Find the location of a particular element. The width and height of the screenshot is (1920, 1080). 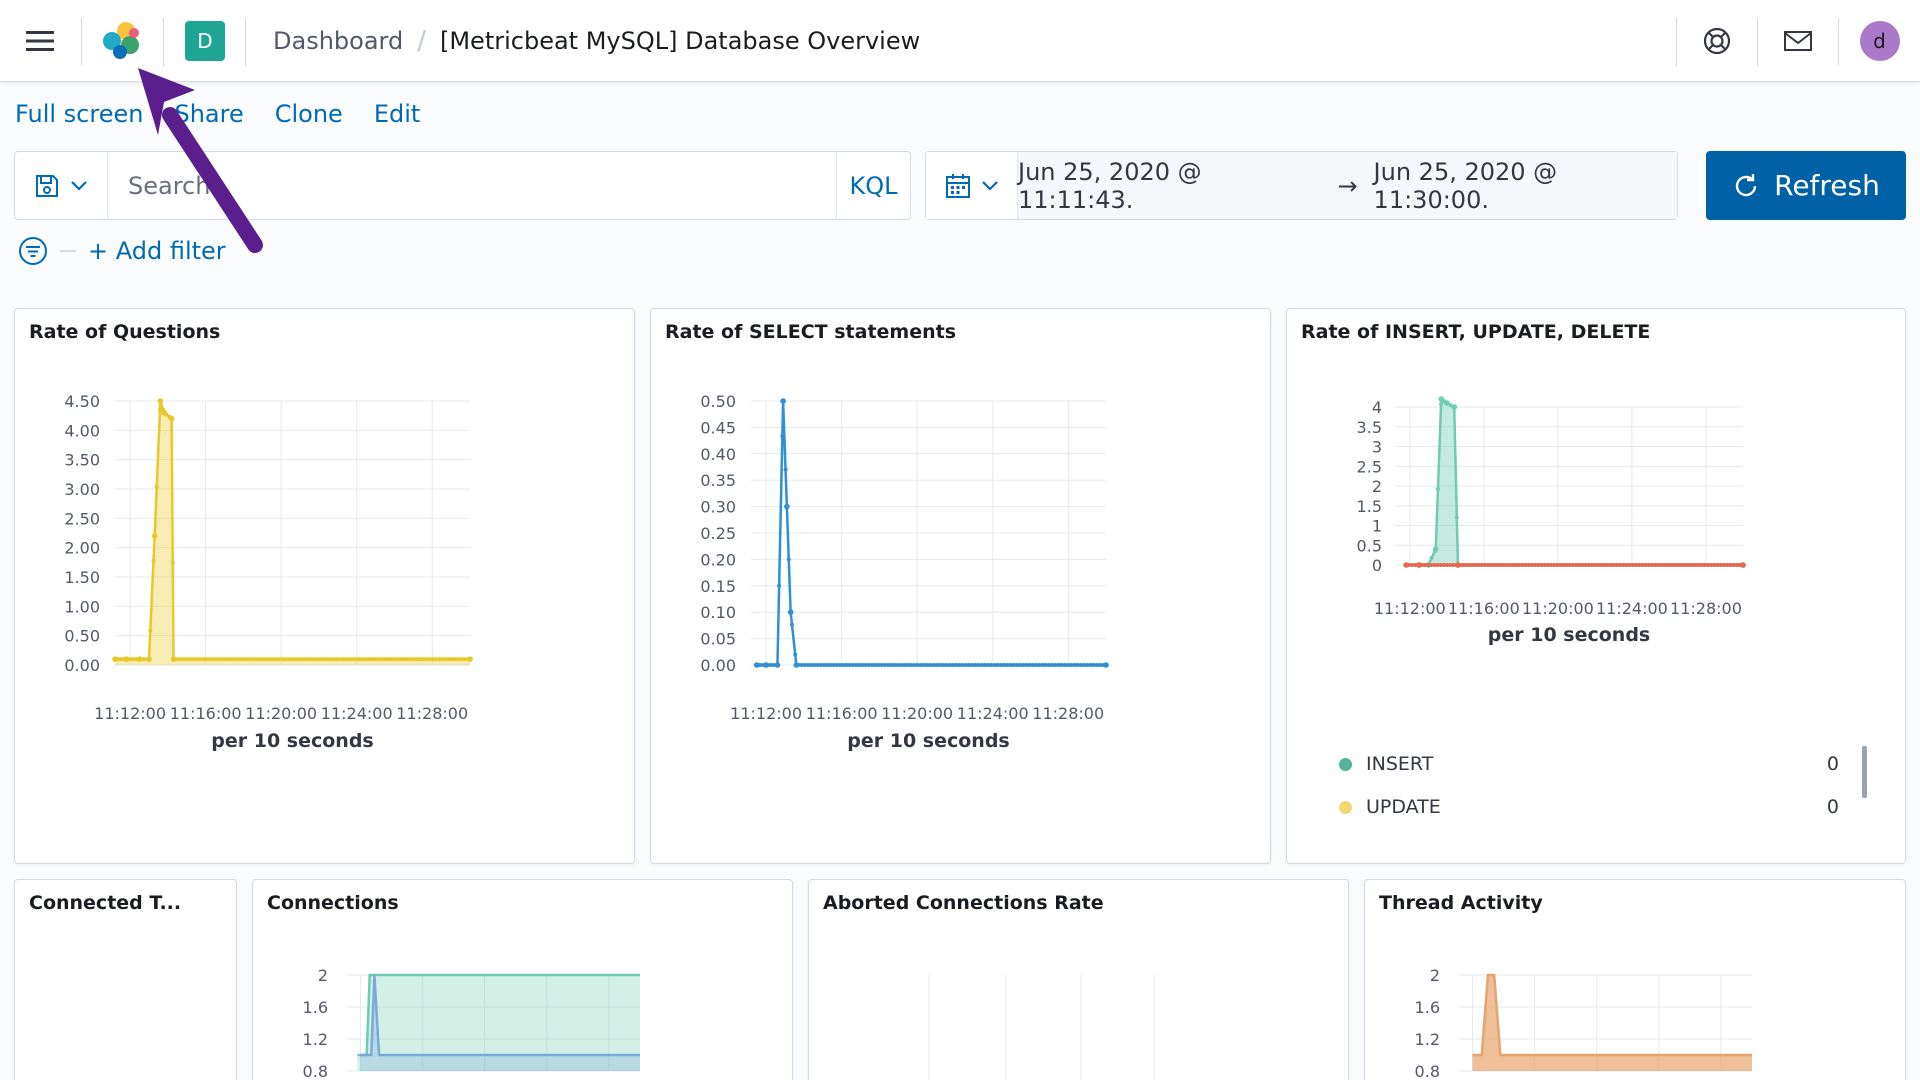

edit-link: Edit is located at coordinates (397, 114).